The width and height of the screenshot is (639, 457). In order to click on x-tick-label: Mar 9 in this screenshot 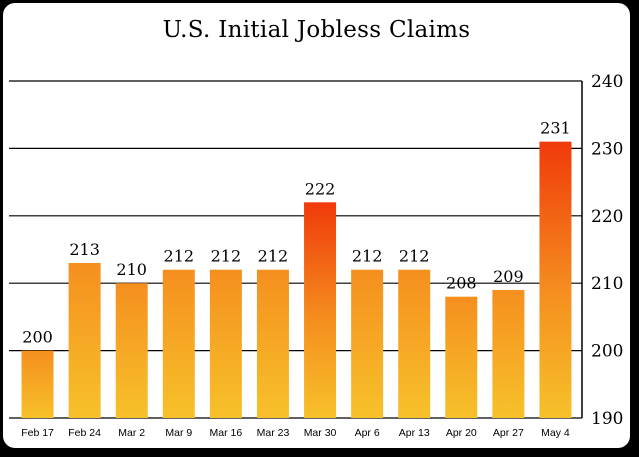, I will do `click(178, 433)`.